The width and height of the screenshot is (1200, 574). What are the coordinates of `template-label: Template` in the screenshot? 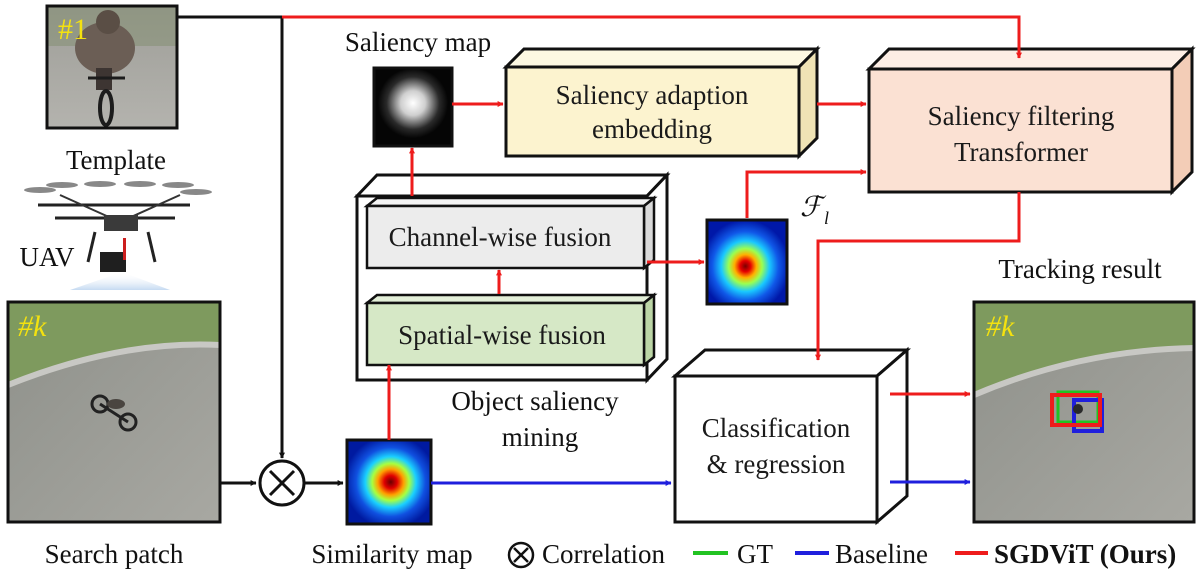 It's located at (116, 160).